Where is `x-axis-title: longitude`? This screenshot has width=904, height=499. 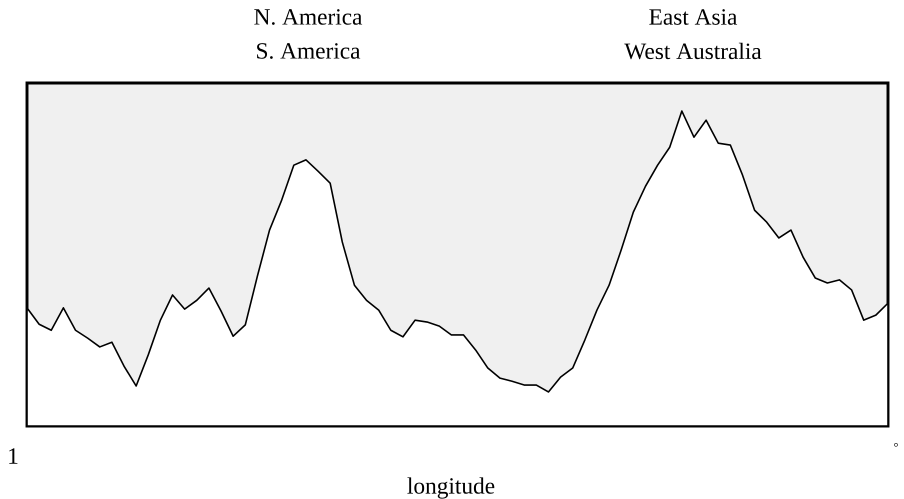
x-axis-title: longitude is located at coordinates (450, 488).